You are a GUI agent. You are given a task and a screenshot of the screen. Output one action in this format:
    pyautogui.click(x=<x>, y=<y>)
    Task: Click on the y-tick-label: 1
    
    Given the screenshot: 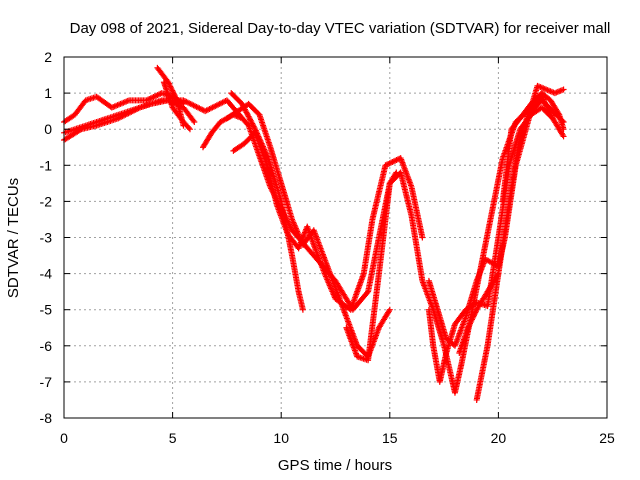 What is the action you would take?
    pyautogui.click(x=48, y=93)
    